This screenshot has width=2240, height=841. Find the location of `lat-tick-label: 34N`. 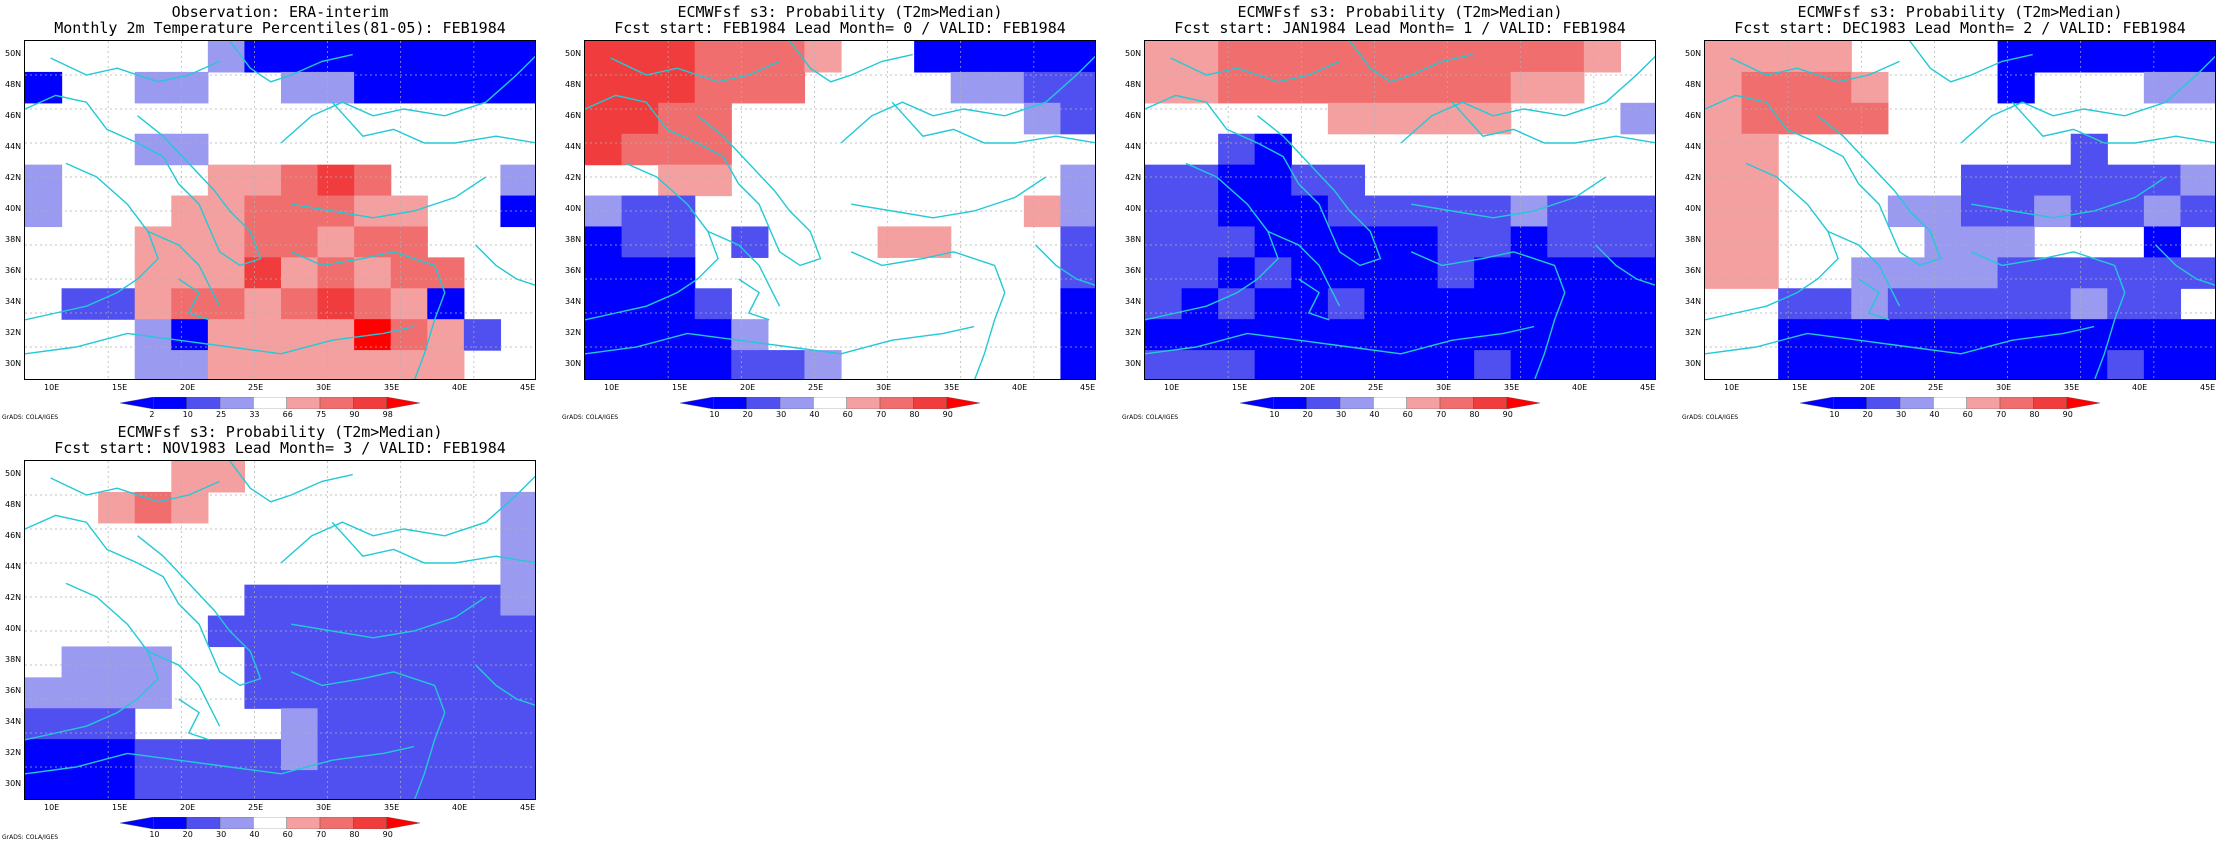

lat-tick-label: 34N is located at coordinates (573, 301).